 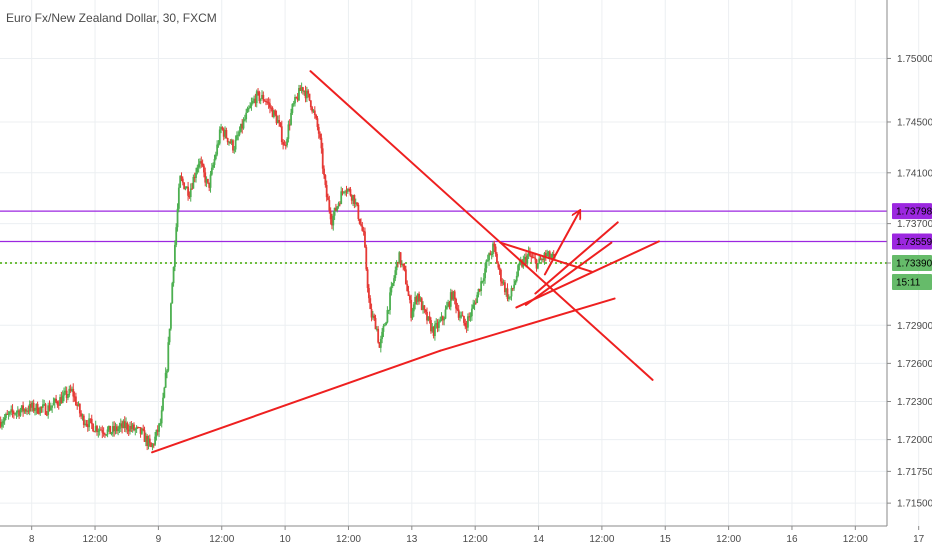 I want to click on y-tick-label: 1.71750, so click(x=914, y=472).